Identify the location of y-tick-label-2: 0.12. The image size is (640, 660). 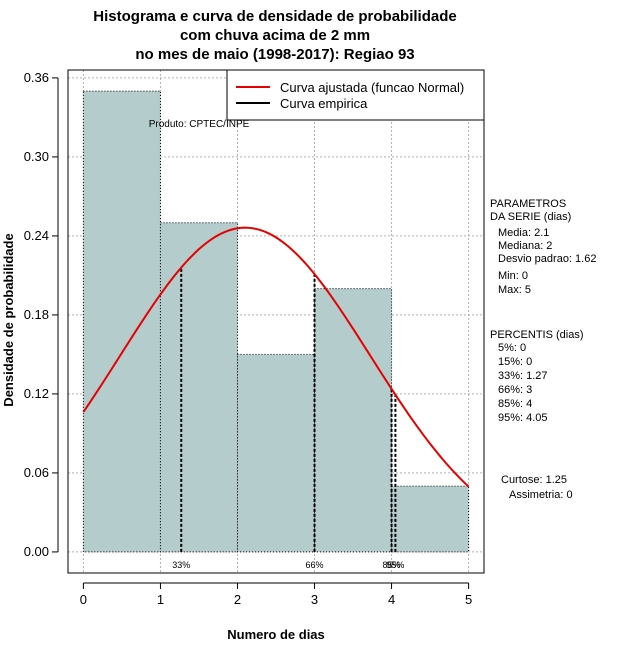
(36, 393).